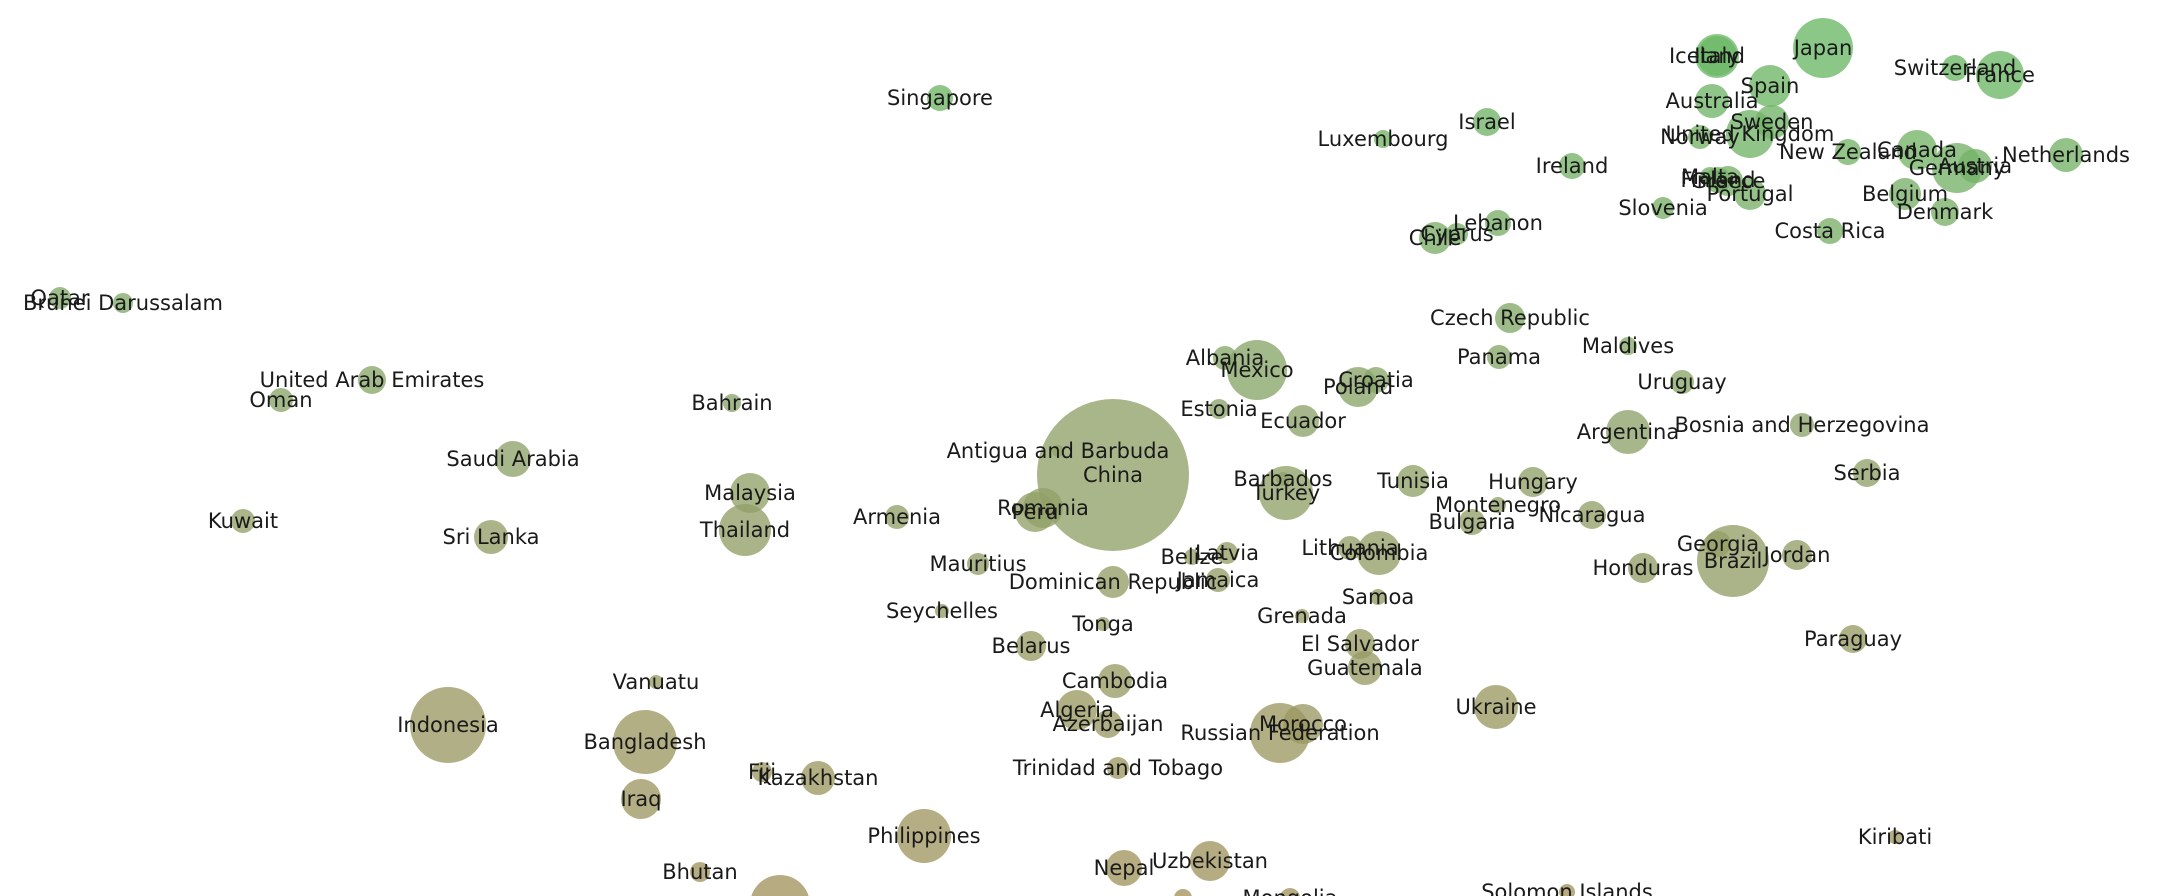  What do you see at coordinates (1218, 580) in the screenshot?
I see `bubble-jamaica` at bounding box center [1218, 580].